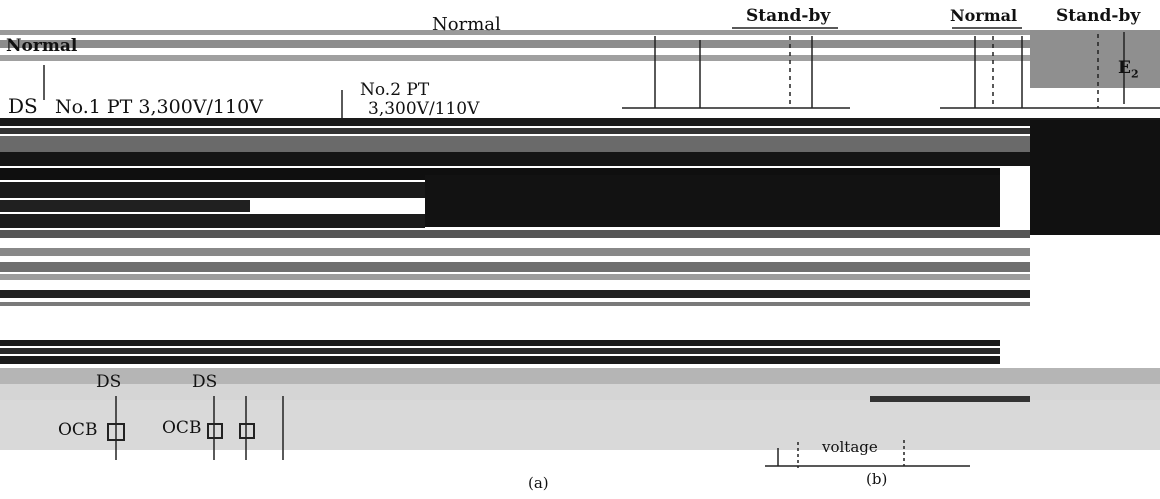 This screenshot has height=499, width=1160. Describe the element at coordinates (850, 447) in the screenshot. I see `label-voltage: voltage` at that location.